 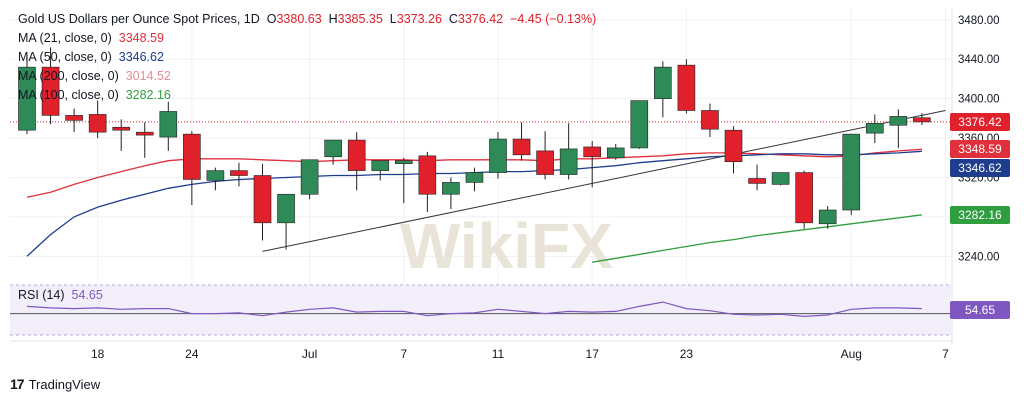 What do you see at coordinates (98, 354) in the screenshot?
I see `time-tick-label: 18` at bounding box center [98, 354].